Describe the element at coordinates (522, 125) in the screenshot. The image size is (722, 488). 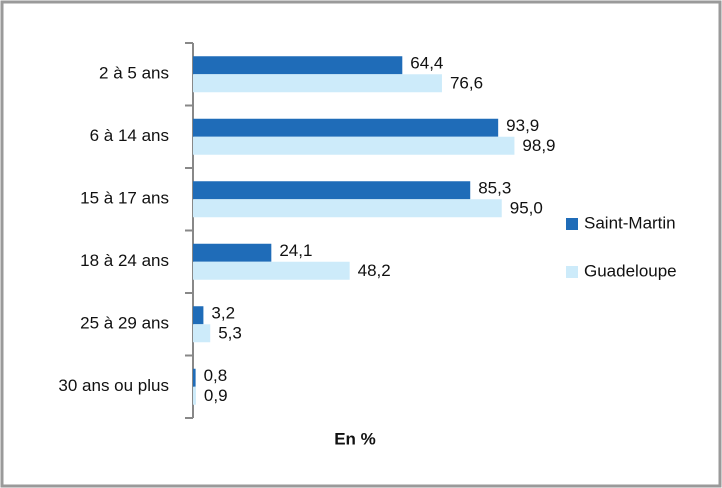
I see `value-label: 93,9` at that location.